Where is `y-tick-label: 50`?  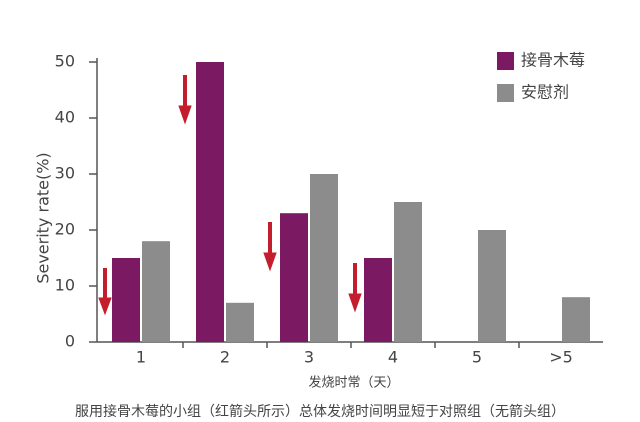
y-tick-label: 50 is located at coordinates (65, 61).